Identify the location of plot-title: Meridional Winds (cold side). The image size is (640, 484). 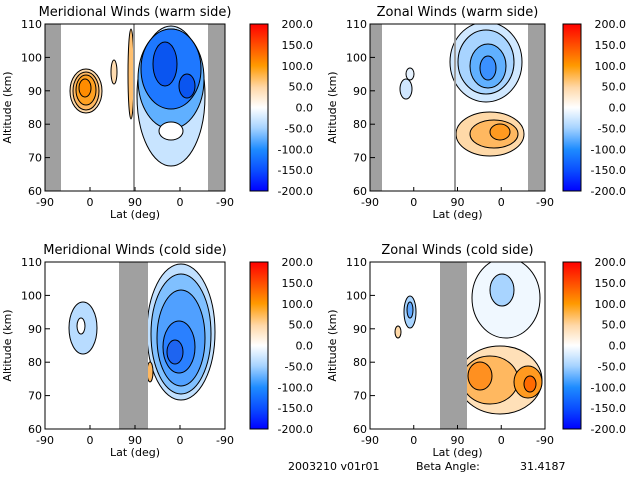
(134, 250).